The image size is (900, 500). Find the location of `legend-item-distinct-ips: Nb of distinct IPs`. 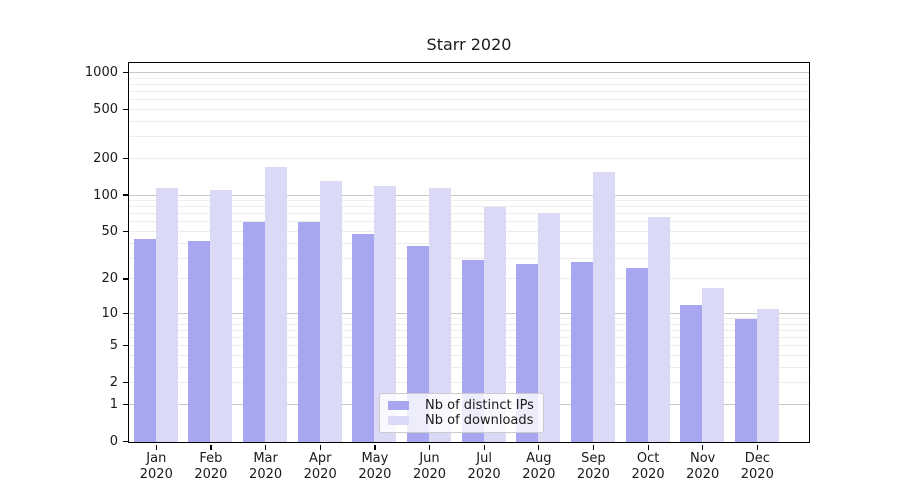

legend-item-distinct-ips: Nb of distinct IPs is located at coordinates (461, 405).